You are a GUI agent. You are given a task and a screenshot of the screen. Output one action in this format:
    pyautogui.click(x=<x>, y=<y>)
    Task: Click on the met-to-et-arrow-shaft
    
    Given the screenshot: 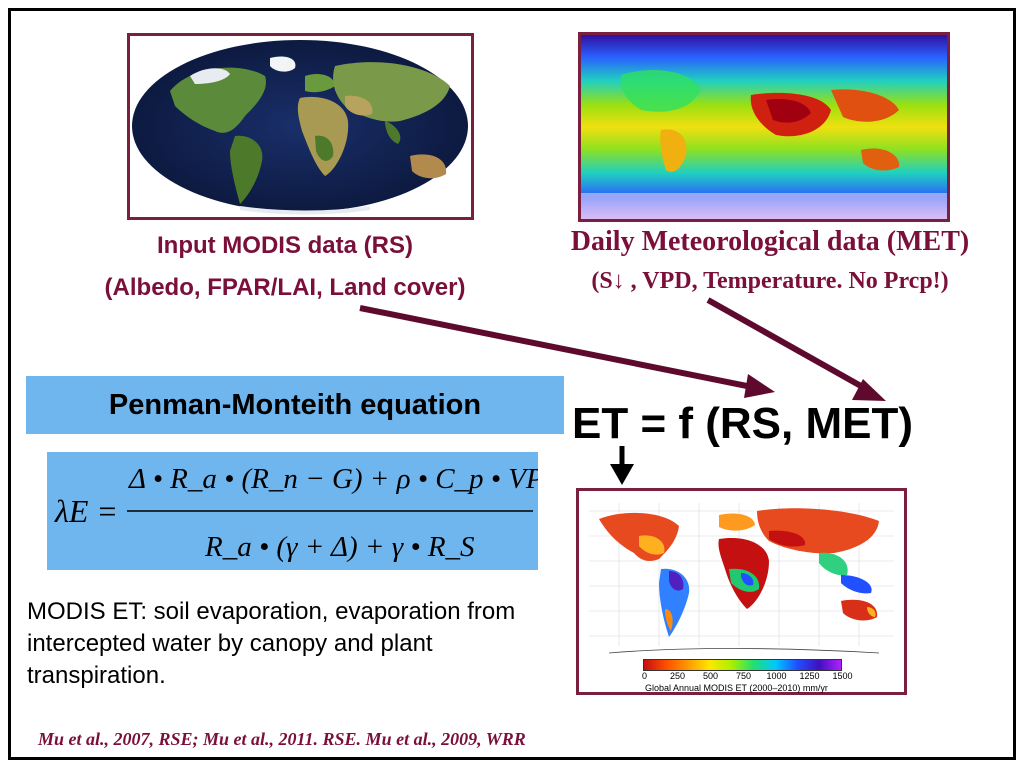 What is the action you would take?
    pyautogui.click(x=788, y=345)
    